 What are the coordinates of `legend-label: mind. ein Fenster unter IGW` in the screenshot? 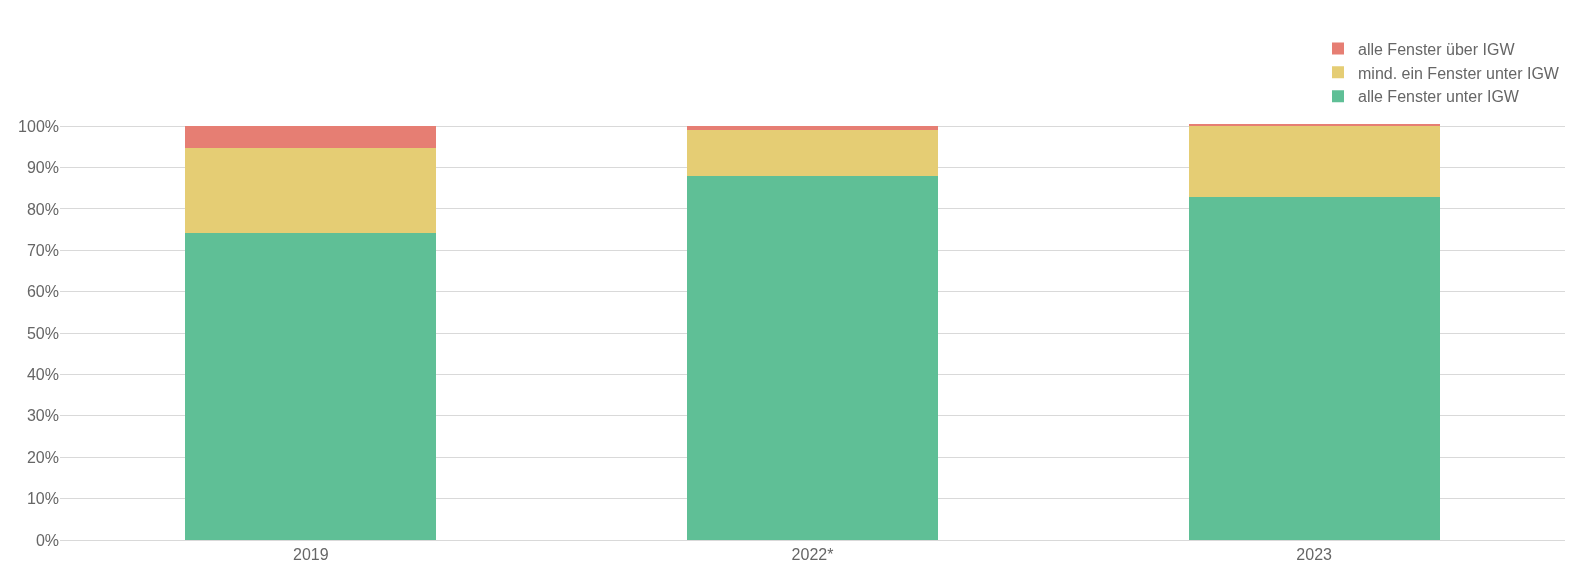 It's located at (1459, 73).